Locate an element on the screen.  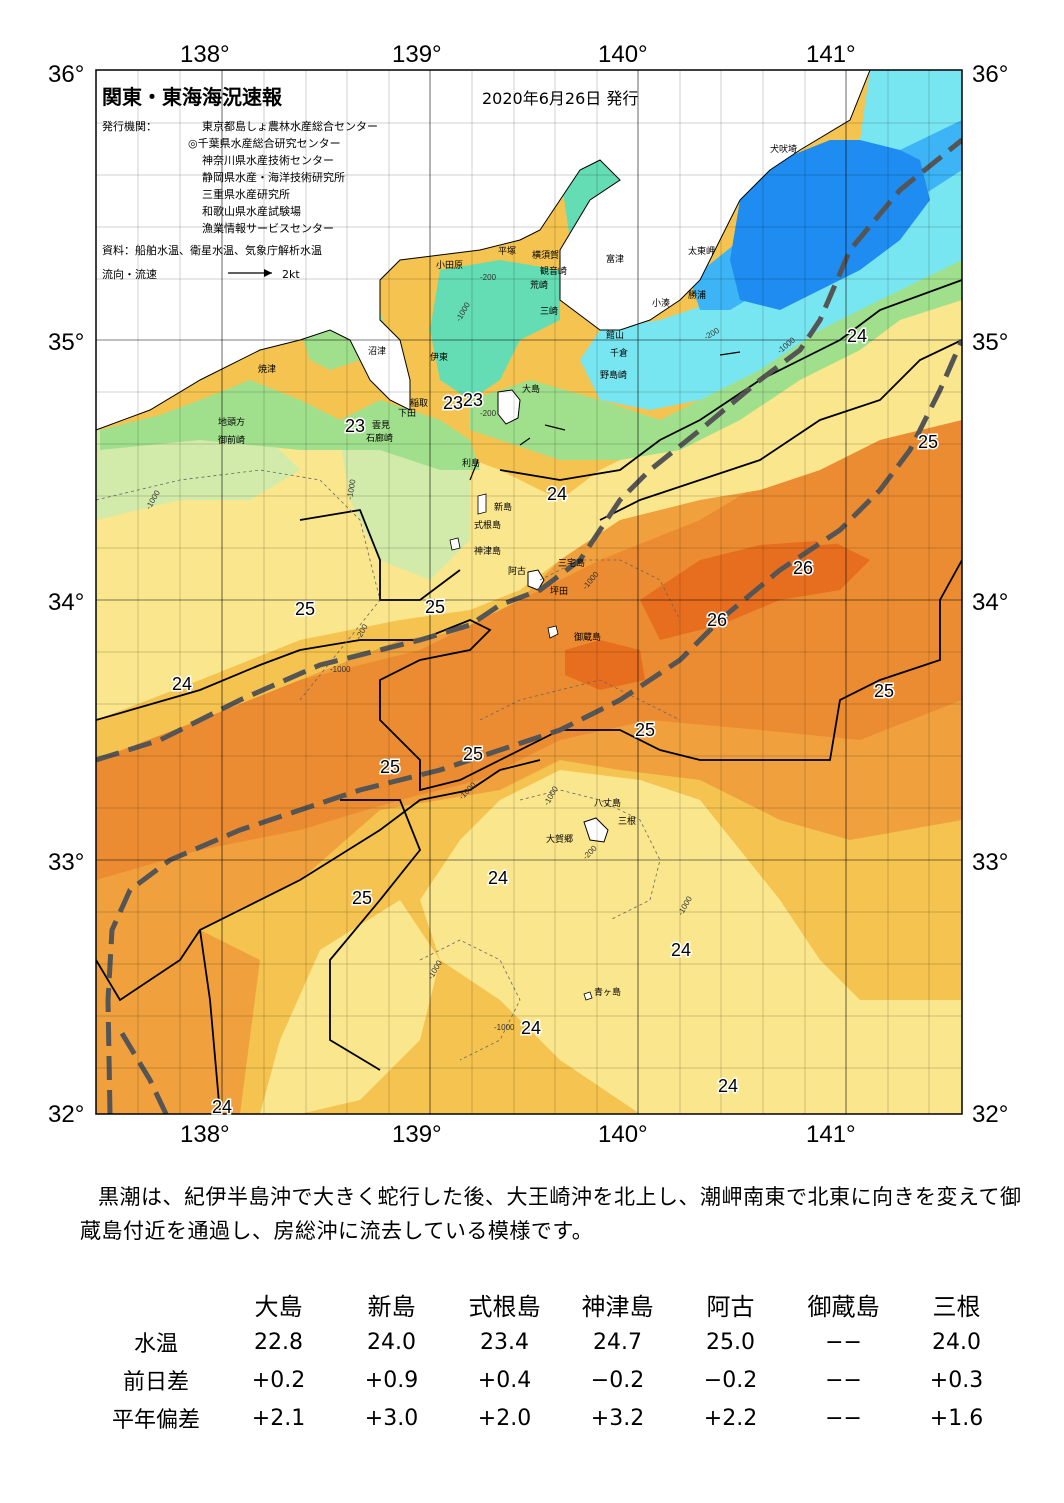
place-label: 大賀郷 is located at coordinates (559, 839).